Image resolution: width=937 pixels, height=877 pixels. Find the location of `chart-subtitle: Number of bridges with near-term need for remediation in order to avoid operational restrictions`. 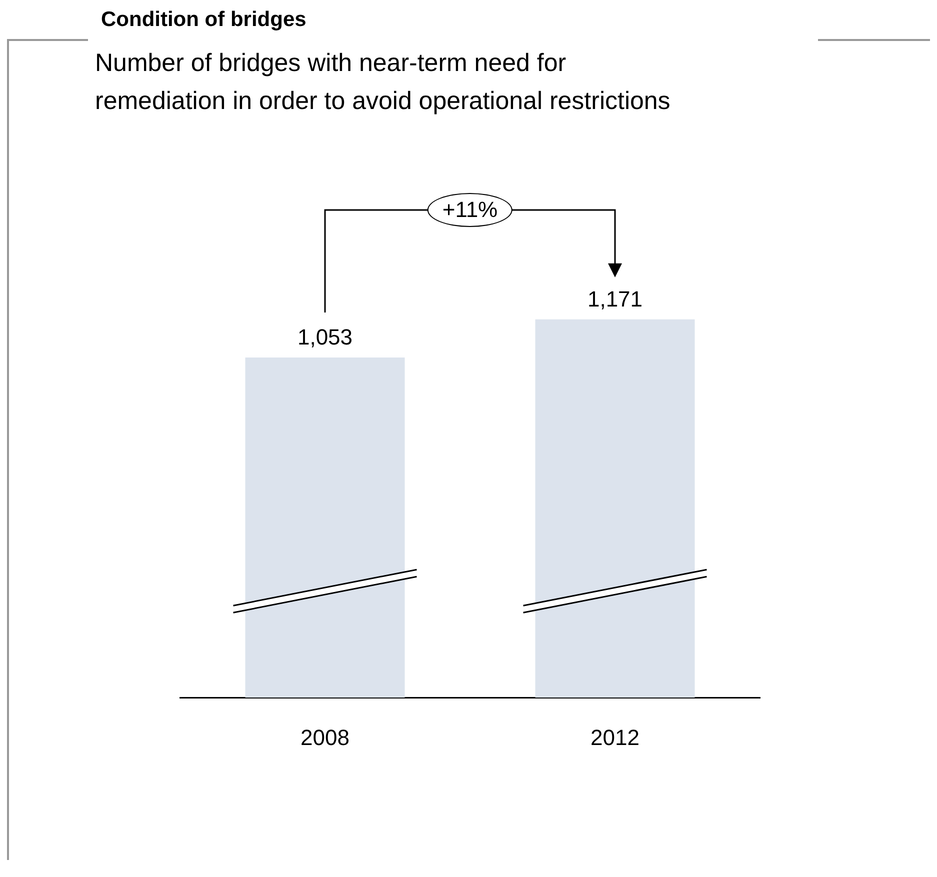

chart-subtitle: Number of bridges with near-term need for remediation in order to avoid operational restrictions is located at coordinates (382, 82).